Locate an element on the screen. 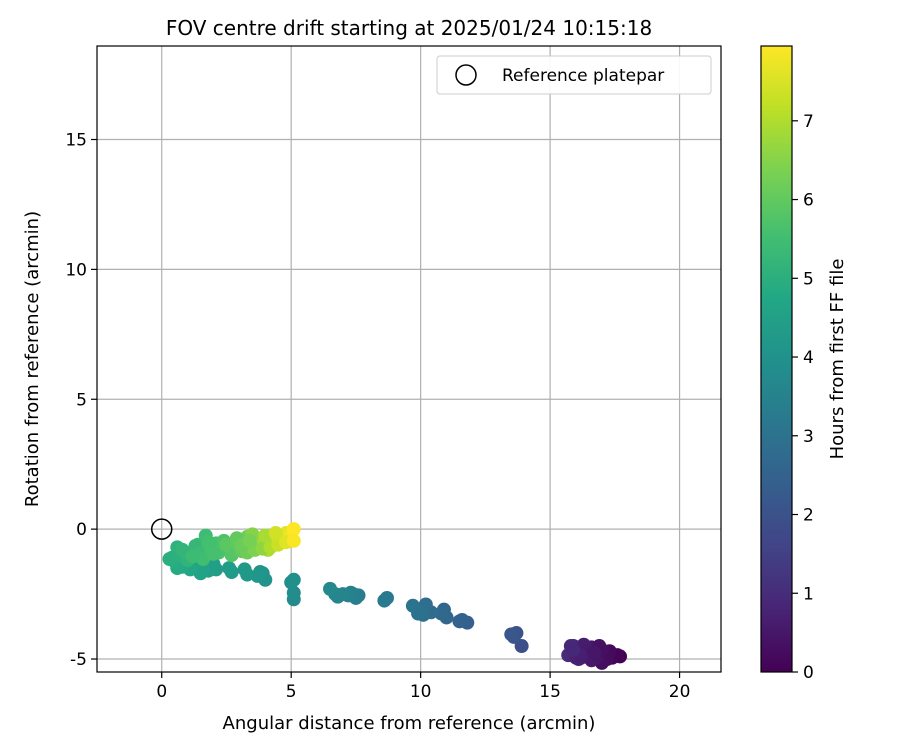 The image size is (900, 750). colorbar-tick-label: 7 is located at coordinates (808, 122).